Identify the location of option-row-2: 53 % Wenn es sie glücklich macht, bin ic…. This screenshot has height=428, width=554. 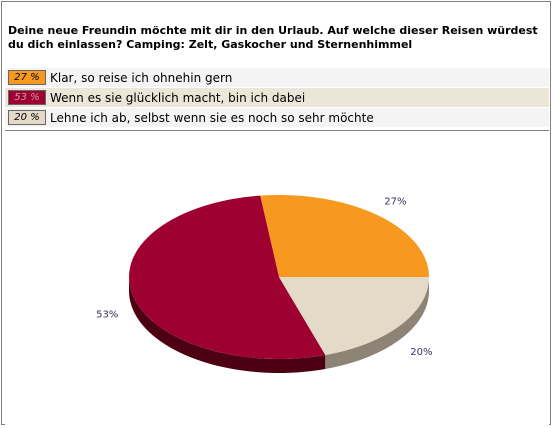
(277, 97).